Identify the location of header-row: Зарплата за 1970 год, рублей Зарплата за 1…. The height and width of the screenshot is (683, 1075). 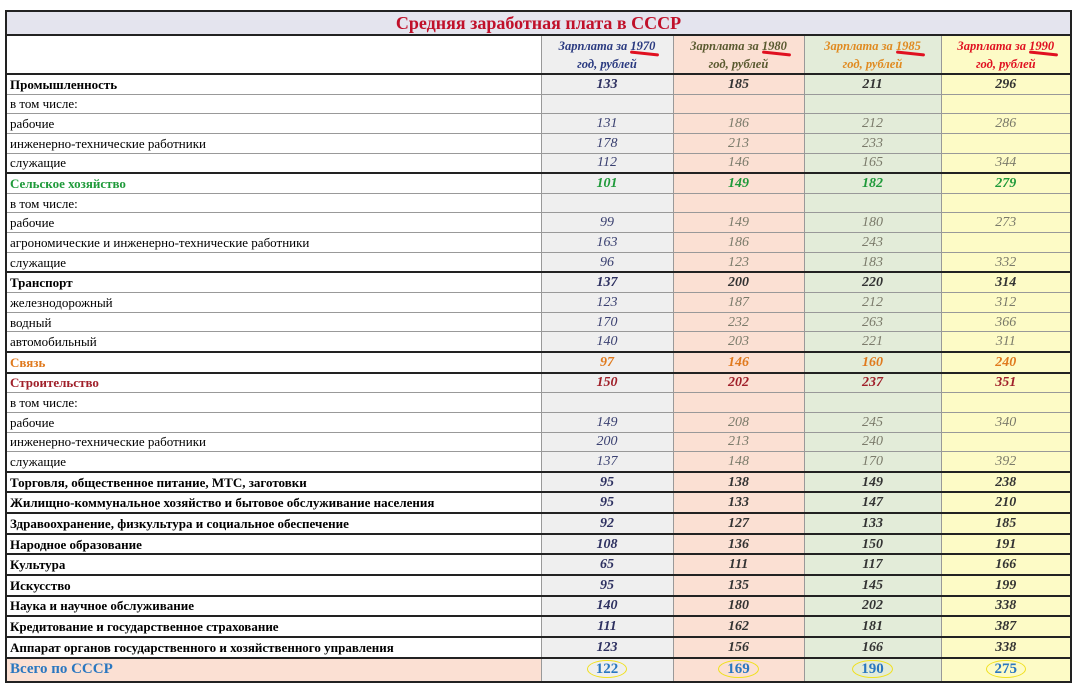
(539, 54).